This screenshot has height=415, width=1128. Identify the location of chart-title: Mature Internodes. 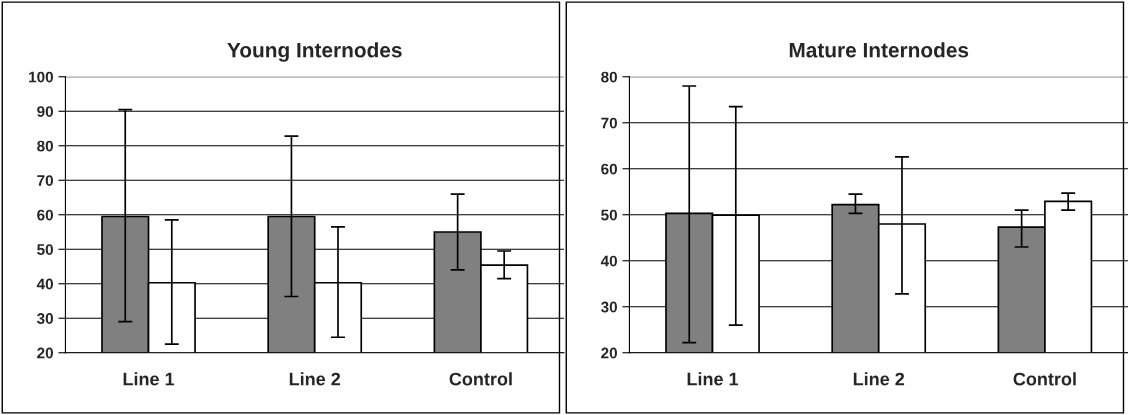
(879, 50).